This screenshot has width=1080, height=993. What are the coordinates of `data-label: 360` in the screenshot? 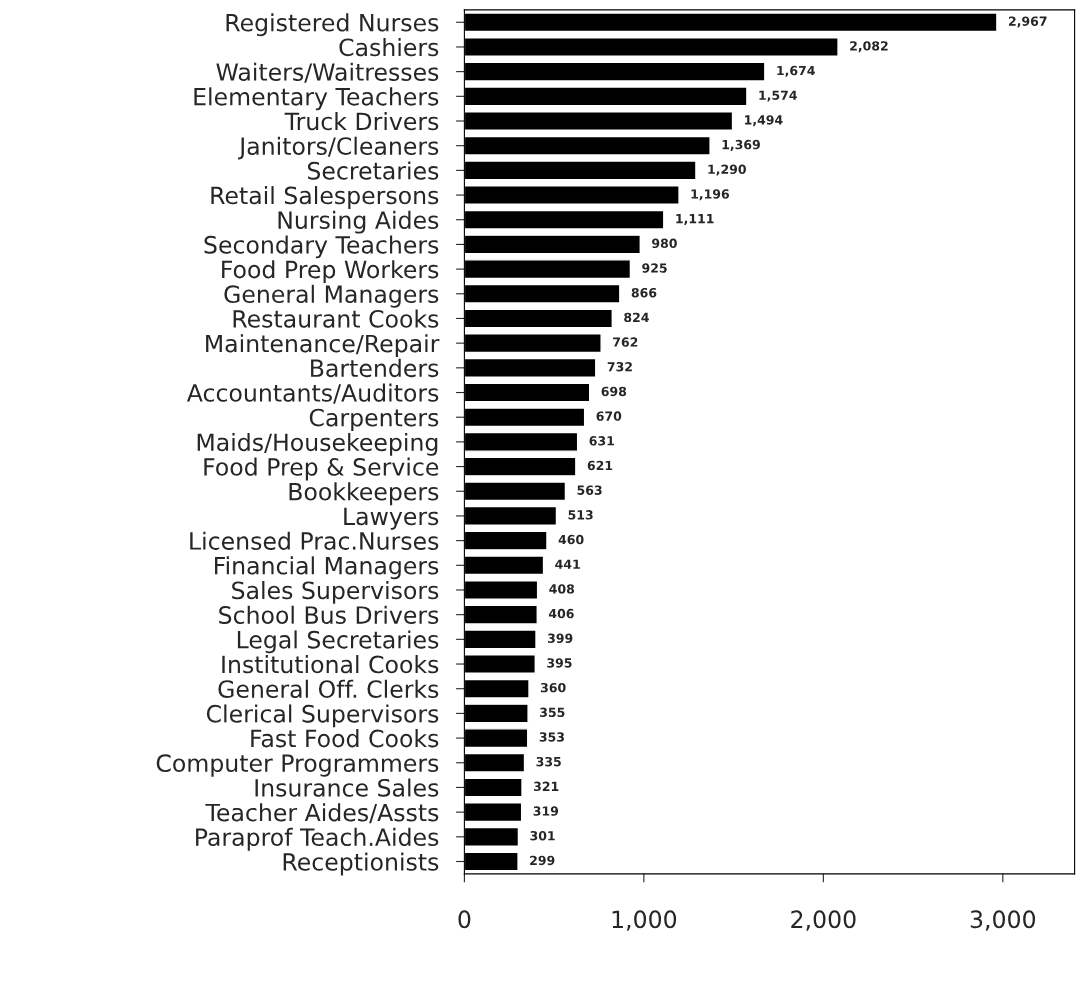 It's located at (553, 687).